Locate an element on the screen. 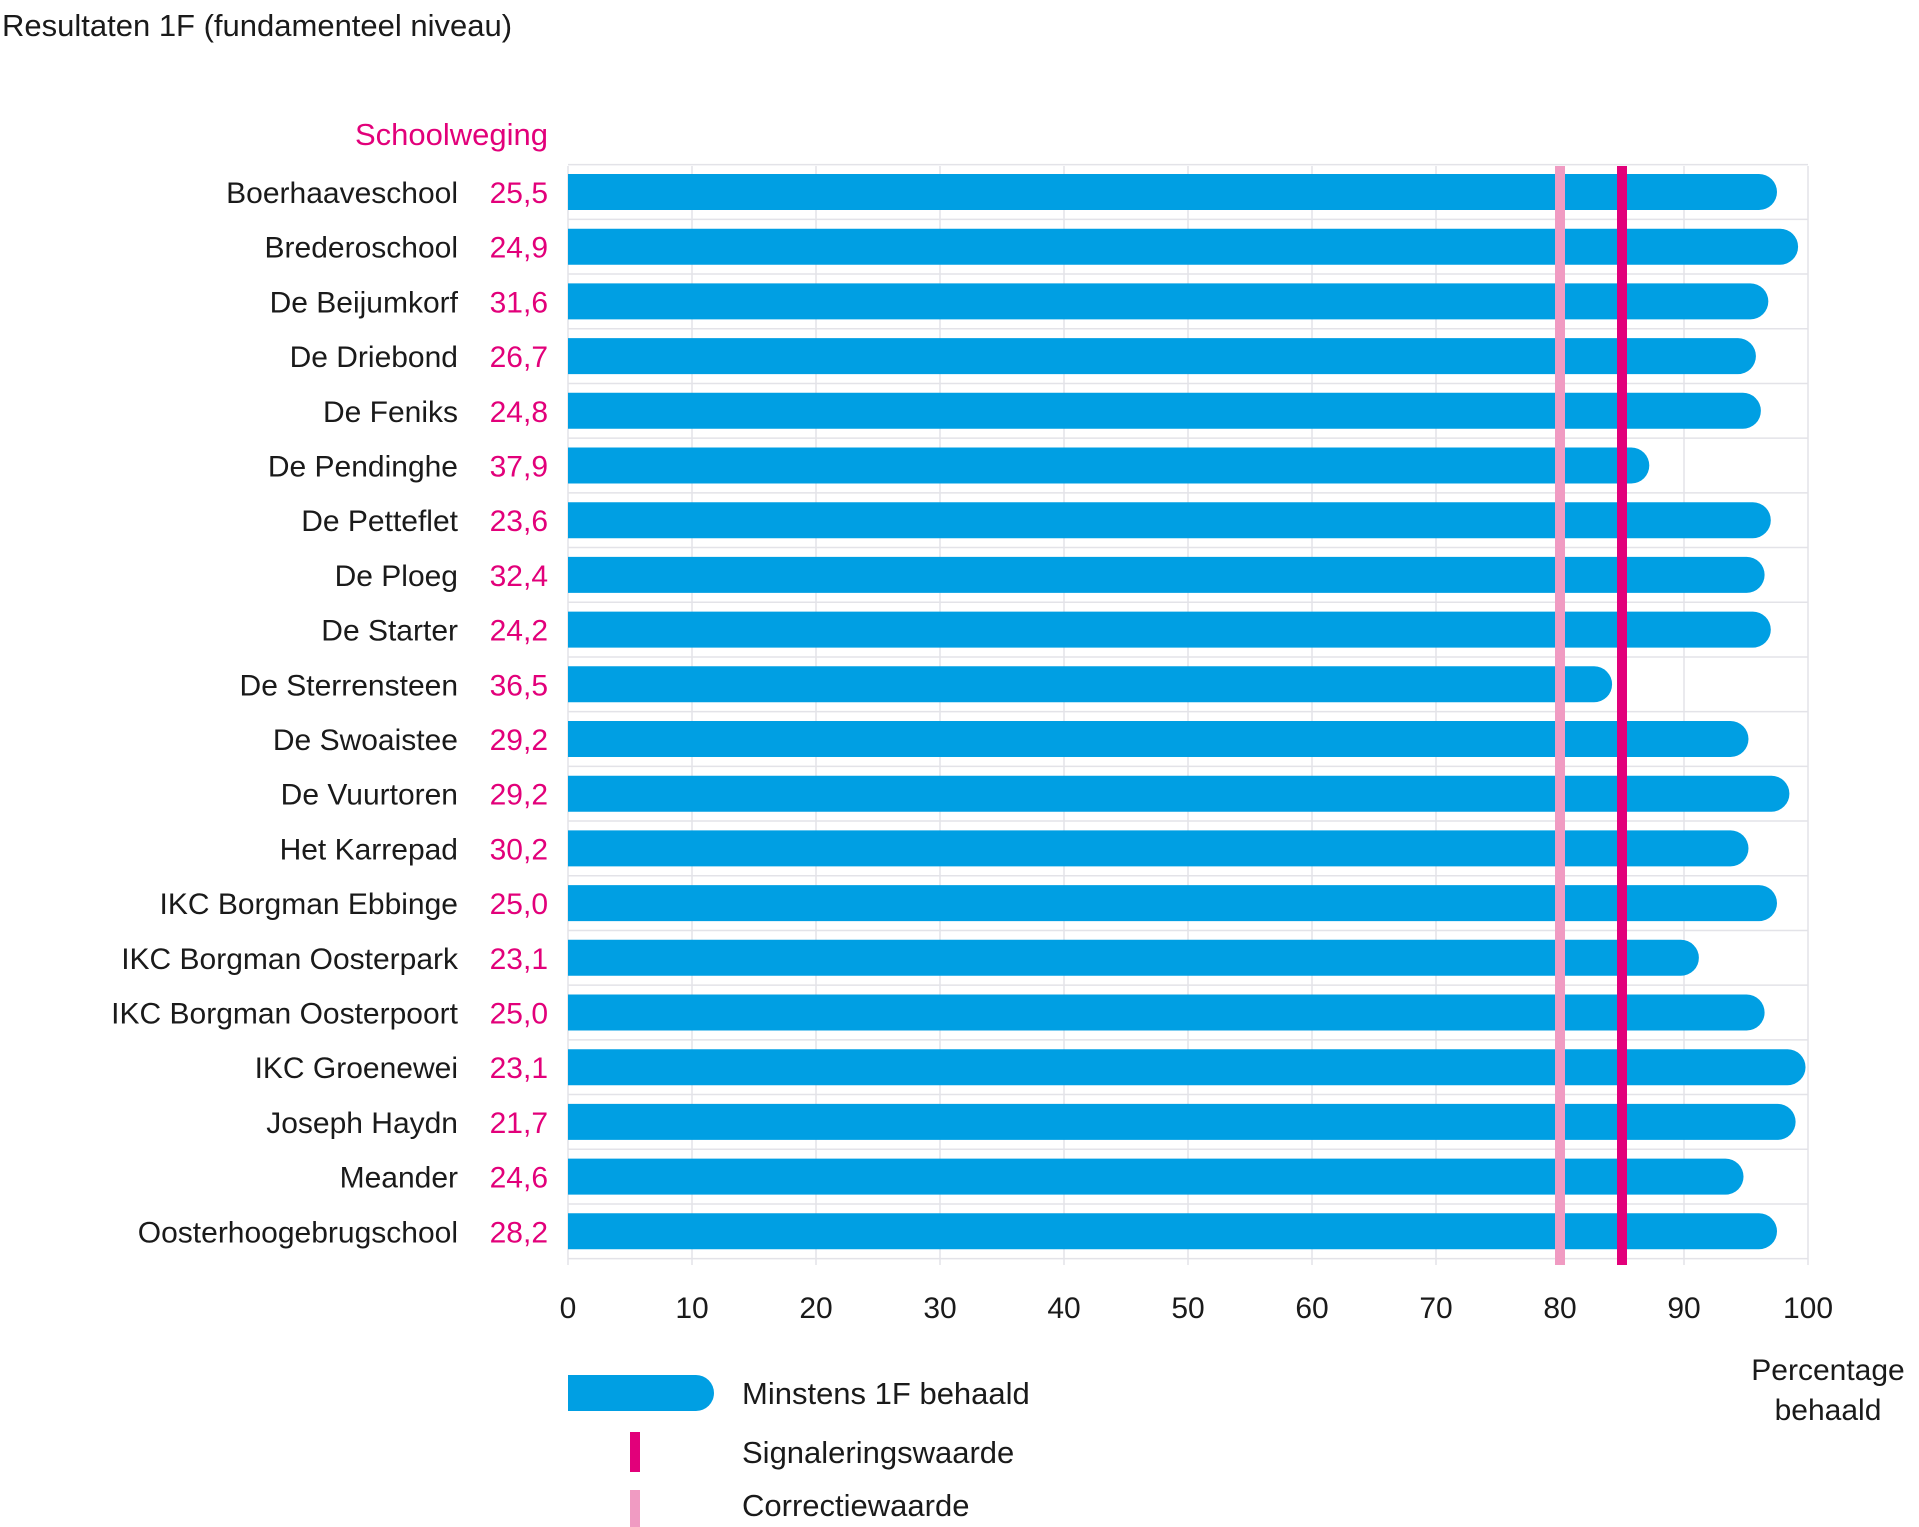 Image resolution: width=1919 pixels, height=1527 pixels. category-label: De Petteflet is located at coordinates (379, 521).